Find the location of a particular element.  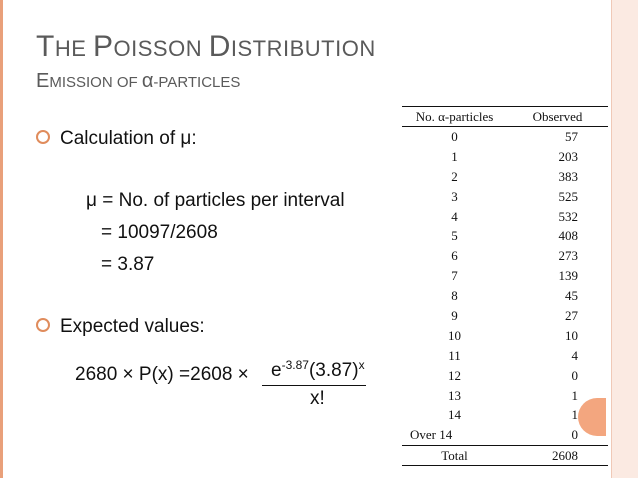

cell-particles: 6 is located at coordinates (454, 256).